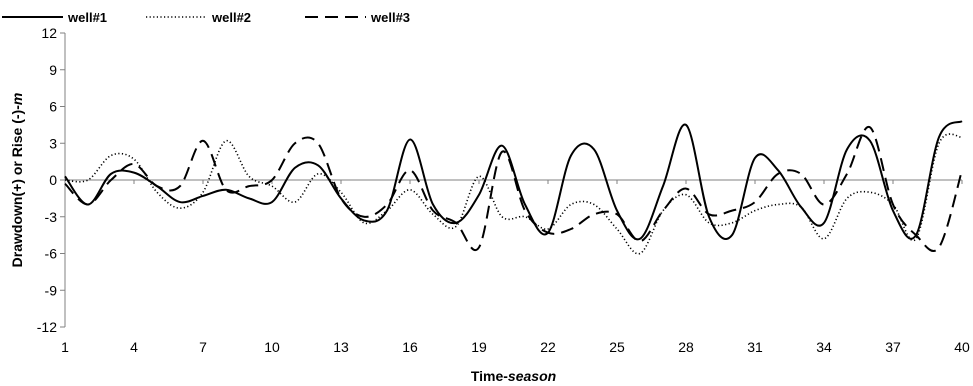  What do you see at coordinates (617, 347) in the screenshot?
I see `x-tick-label: 25` at bounding box center [617, 347].